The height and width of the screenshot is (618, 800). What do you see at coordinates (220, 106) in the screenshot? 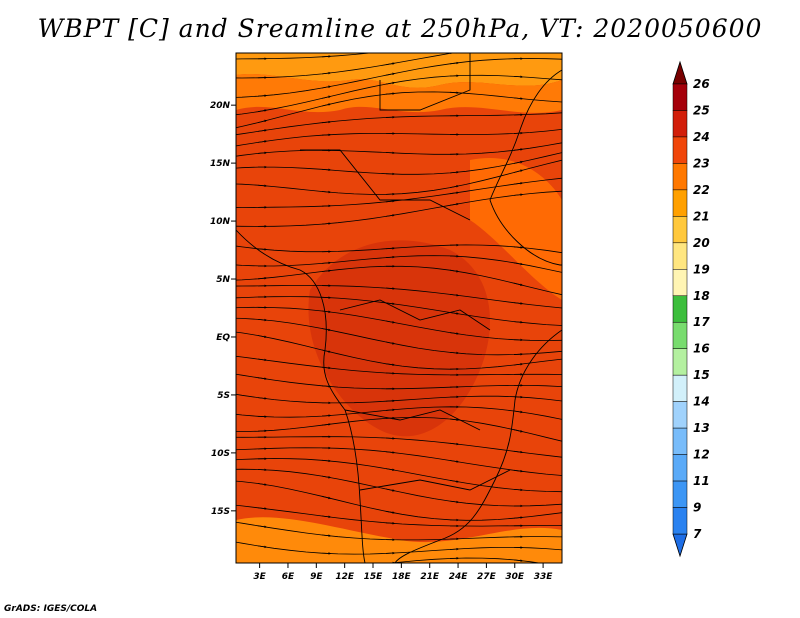
I see `lat-tick-label: 20N` at bounding box center [220, 106].